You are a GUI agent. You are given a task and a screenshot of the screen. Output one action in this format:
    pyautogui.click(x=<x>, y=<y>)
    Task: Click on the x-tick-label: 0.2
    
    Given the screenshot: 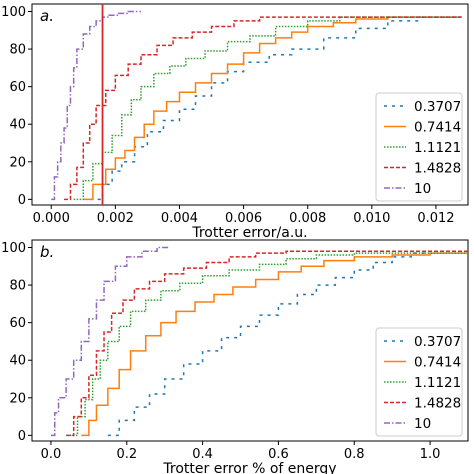 What is the action you would take?
    pyautogui.click(x=126, y=454)
    